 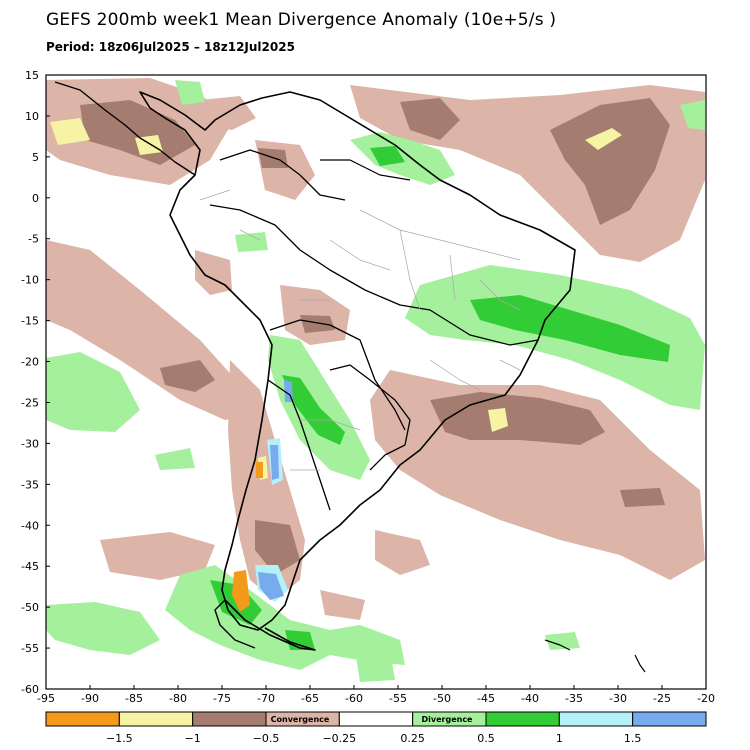 I want to click on lat-tick-label: 10, so click(x=32, y=116).